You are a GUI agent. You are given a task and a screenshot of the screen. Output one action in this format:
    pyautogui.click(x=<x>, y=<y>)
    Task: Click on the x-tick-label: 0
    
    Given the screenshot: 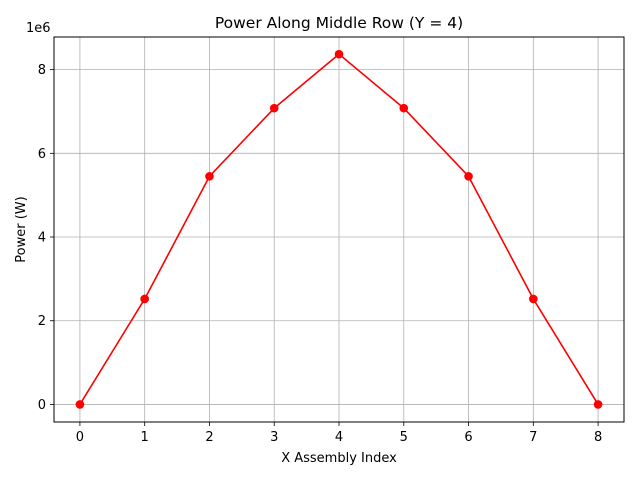 What is the action you would take?
    pyautogui.click(x=80, y=437)
    